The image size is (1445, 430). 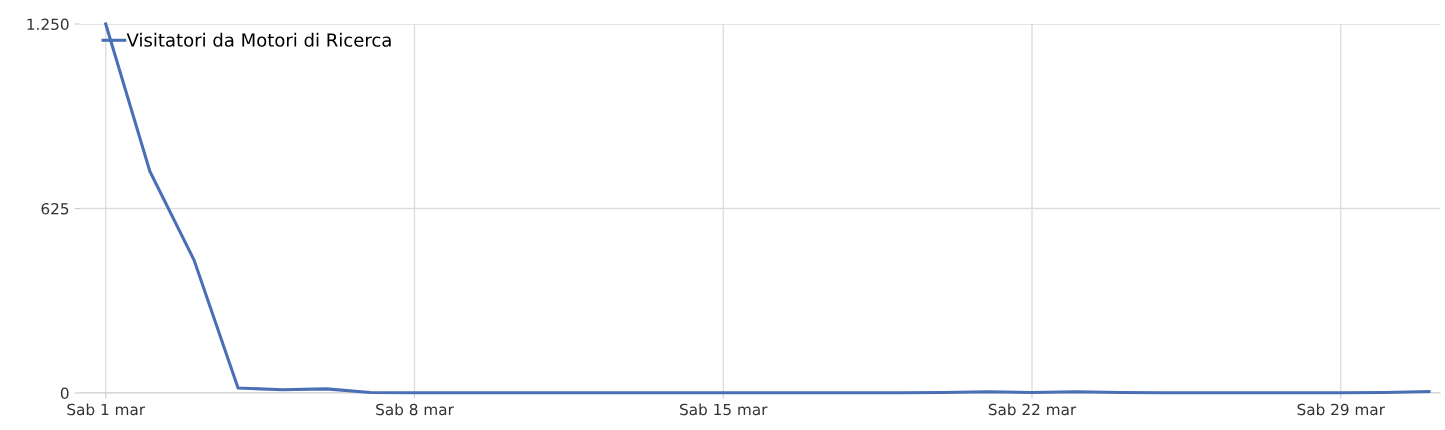 I want to click on x-tick-label: Sab 15 mar, so click(x=724, y=409).